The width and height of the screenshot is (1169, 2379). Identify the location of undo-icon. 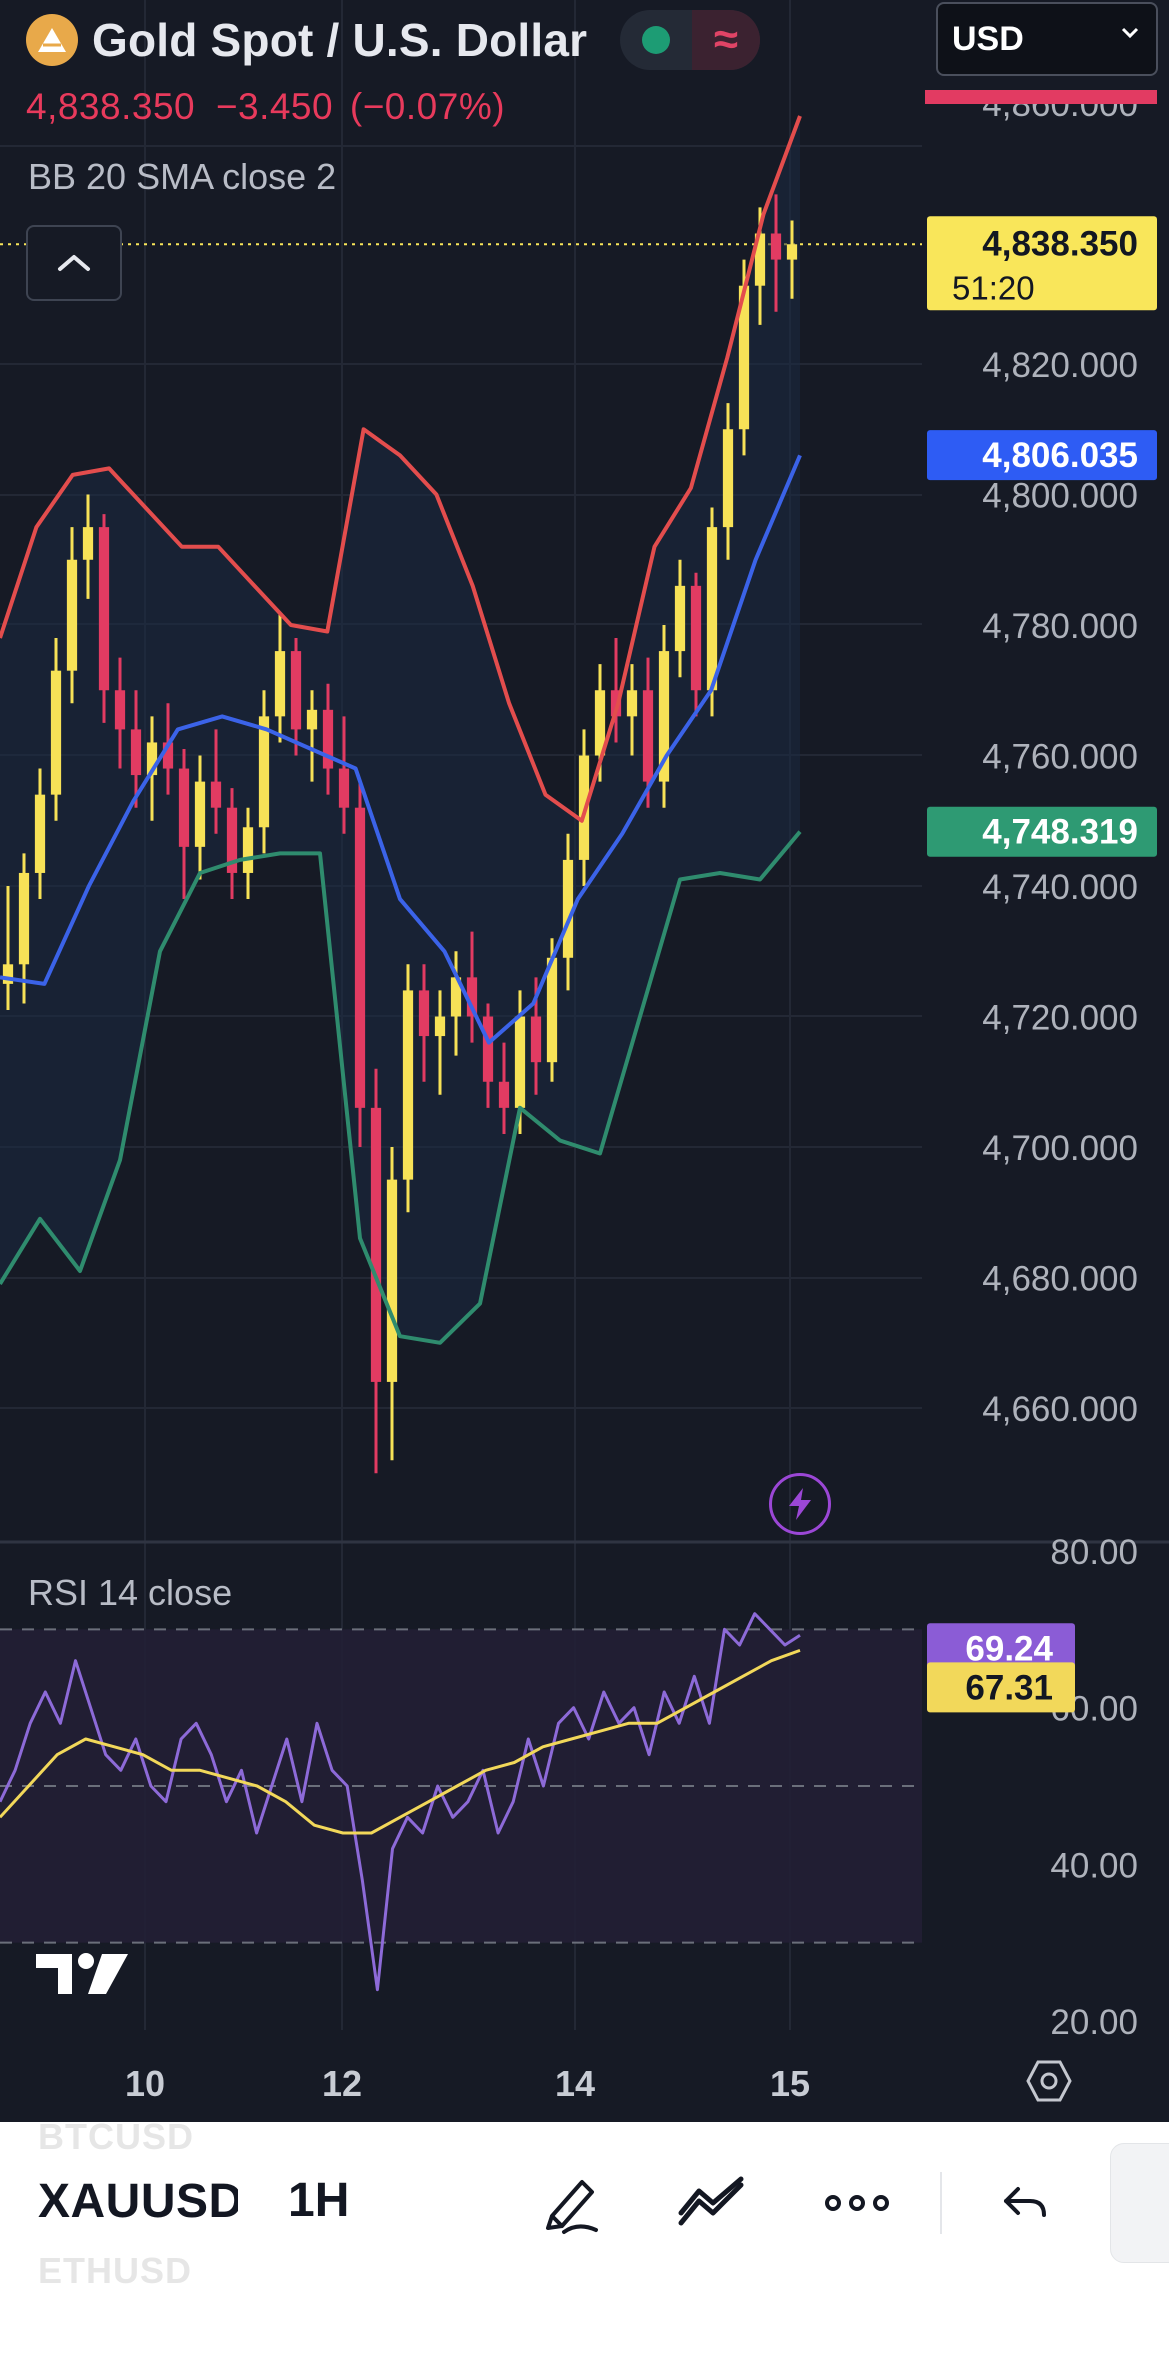
(1025, 2202).